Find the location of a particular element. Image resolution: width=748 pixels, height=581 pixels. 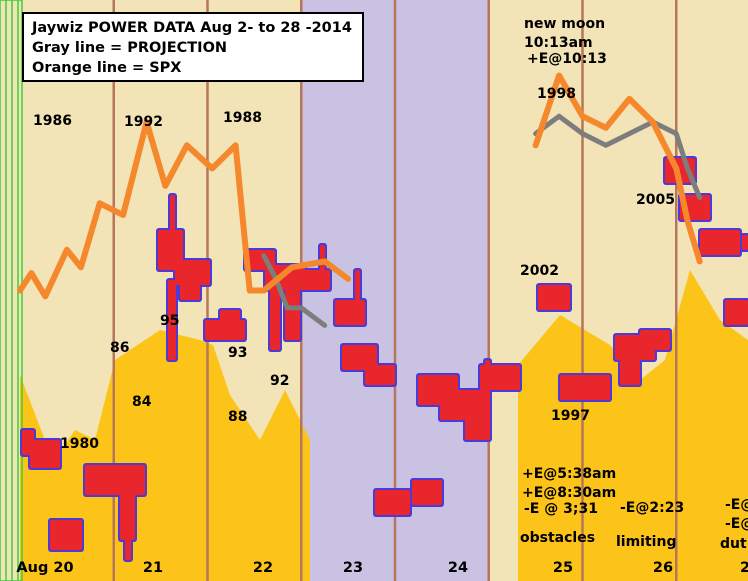

annotation-label: 2005 is located at coordinates (655, 200).